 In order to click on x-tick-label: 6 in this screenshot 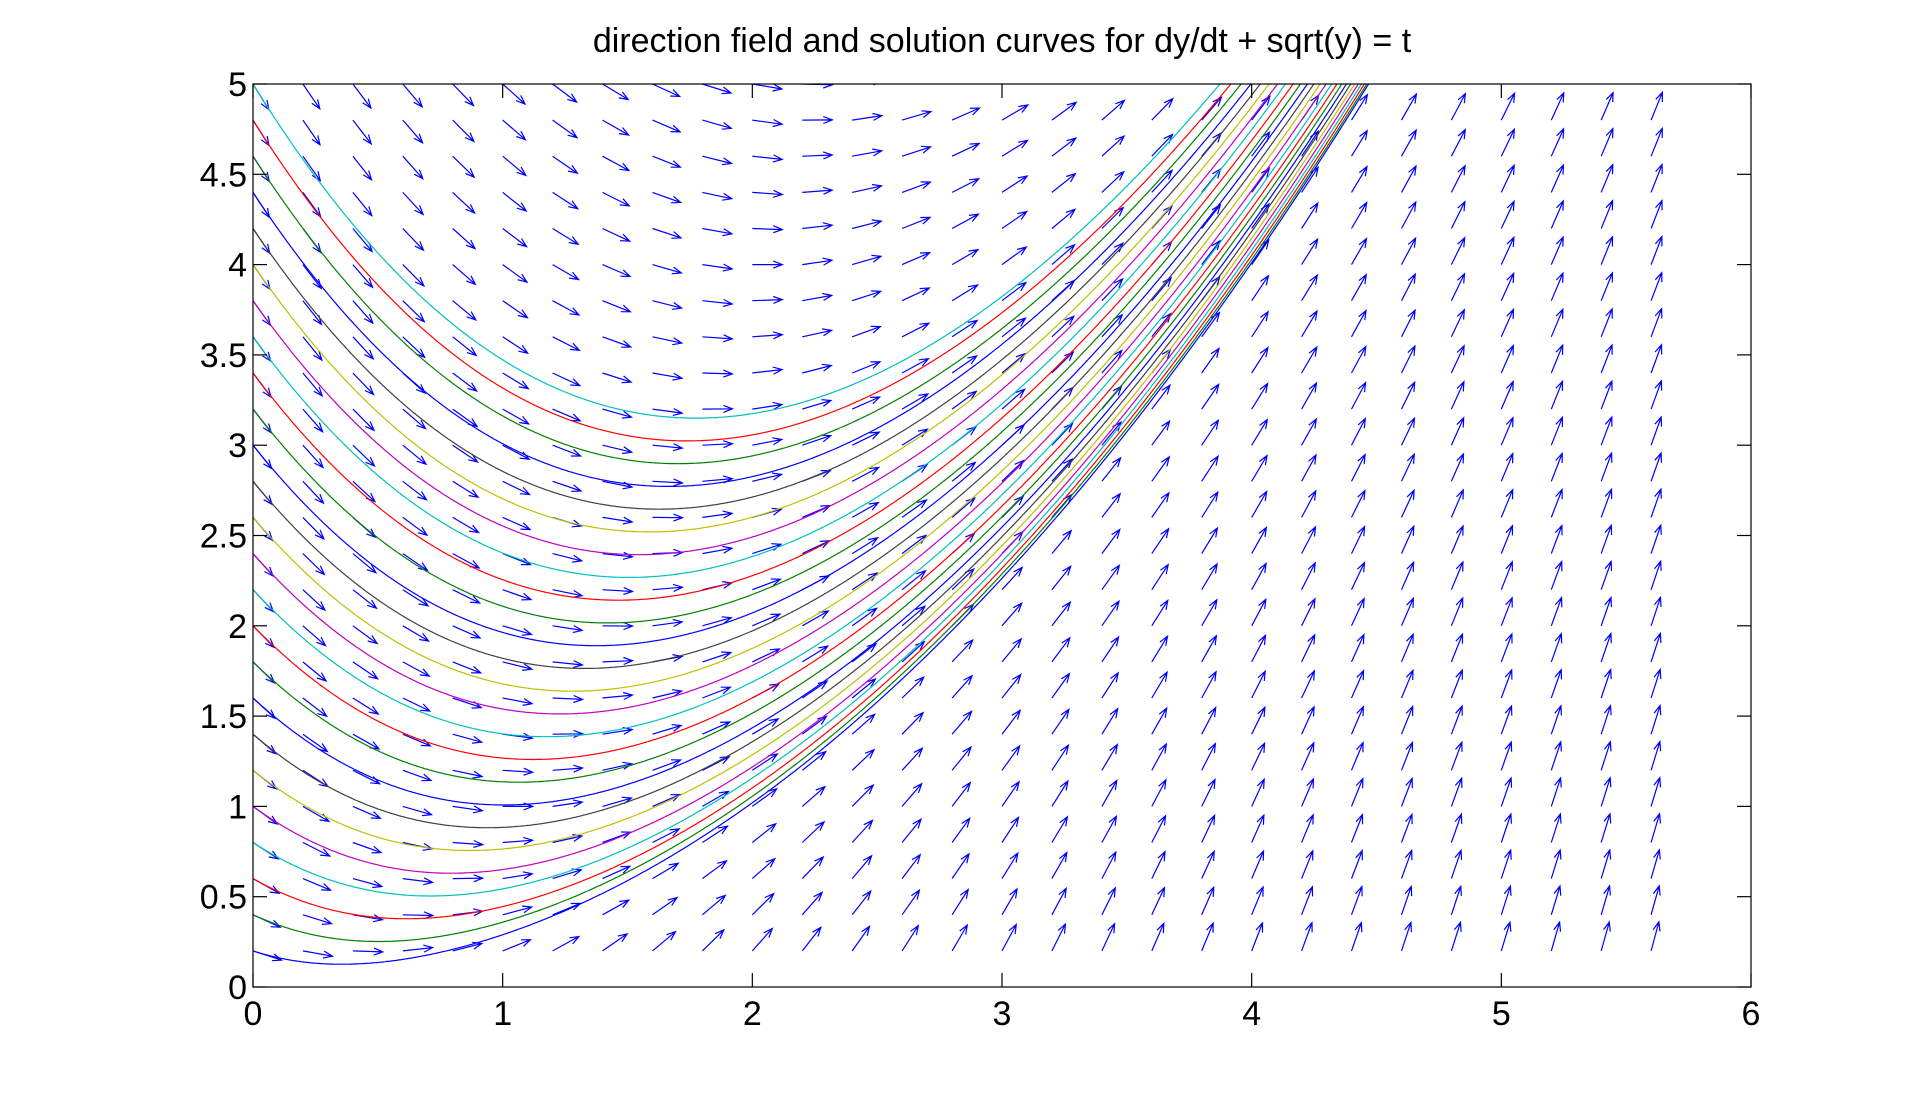, I will do `click(1751, 1014)`.